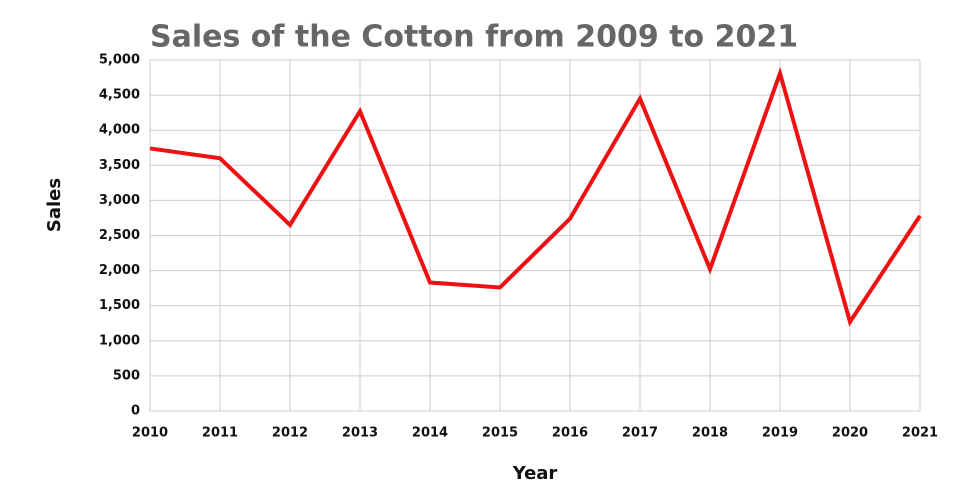  Describe the element at coordinates (135, 411) in the screenshot. I see `y-tick-label: 0` at that location.